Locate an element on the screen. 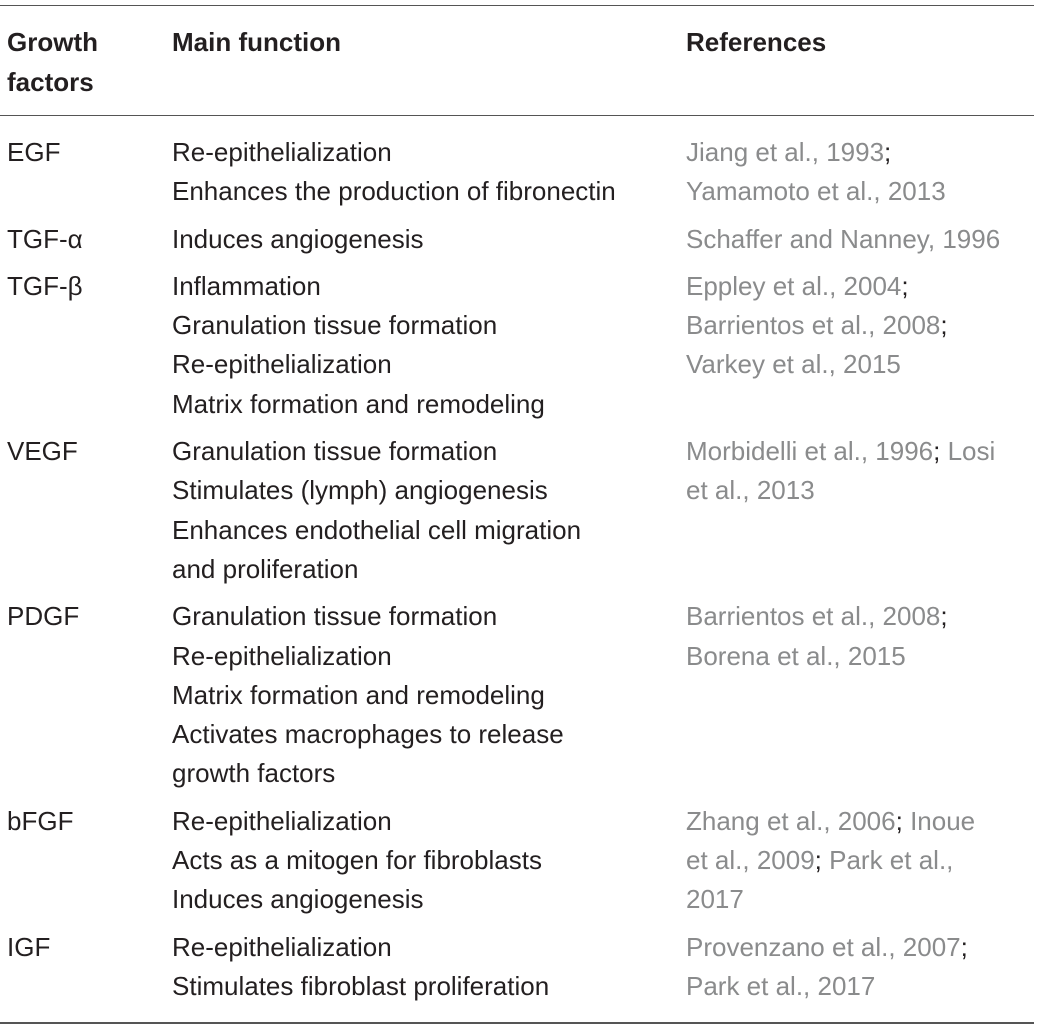 This screenshot has height=1029, width=1040. reference-text: Jiang et al., 1993 is located at coordinates (785, 152).